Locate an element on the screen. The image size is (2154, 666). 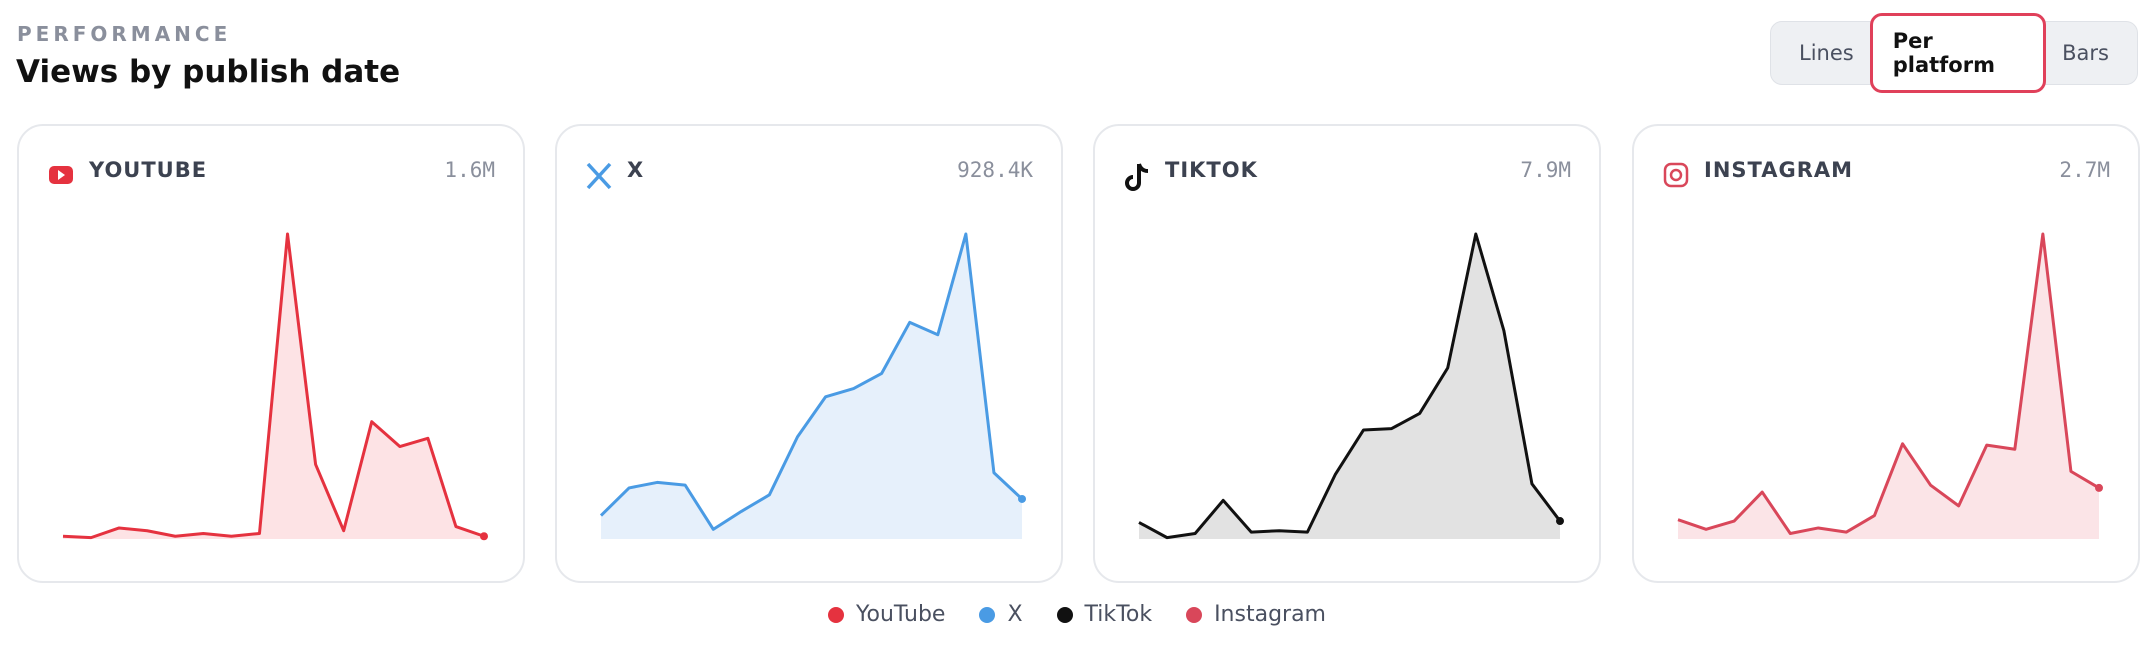
legend-label: TikTok is located at coordinates (1118, 614).